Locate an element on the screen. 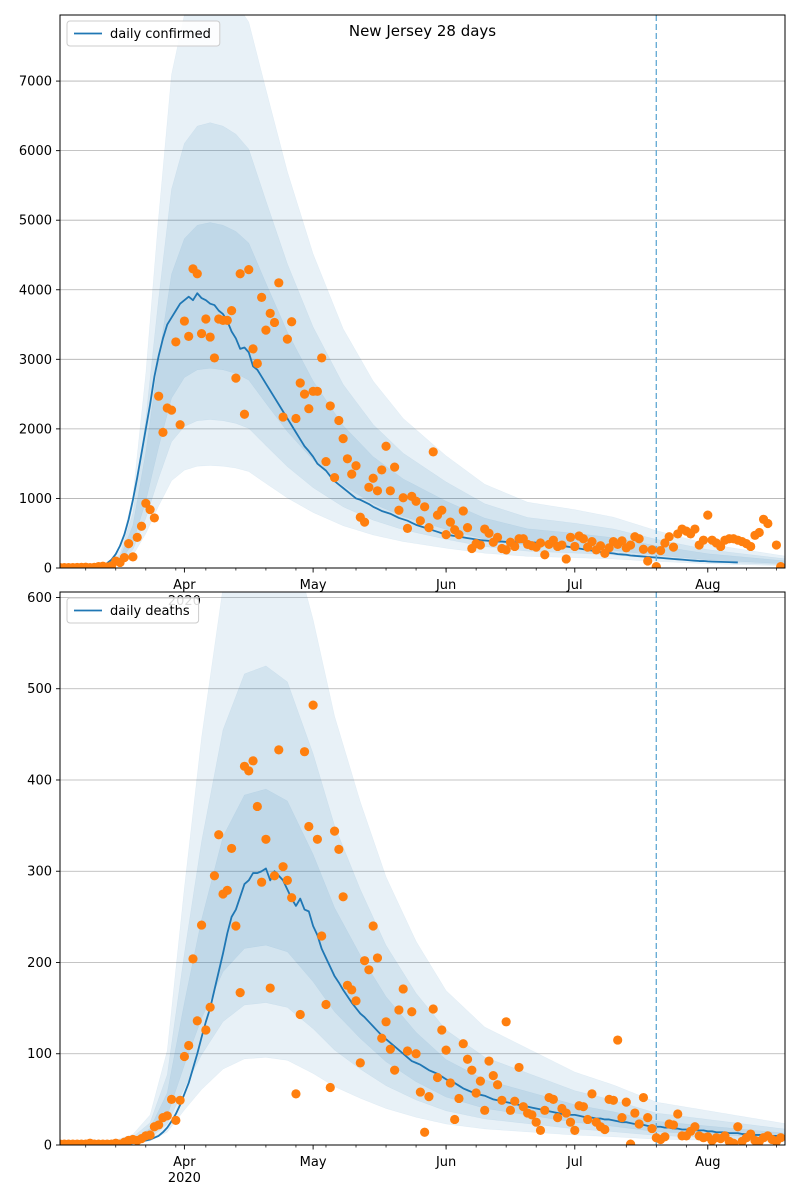 The image size is (800, 1200). y-tick-label: 2000 is located at coordinates (35, 429).